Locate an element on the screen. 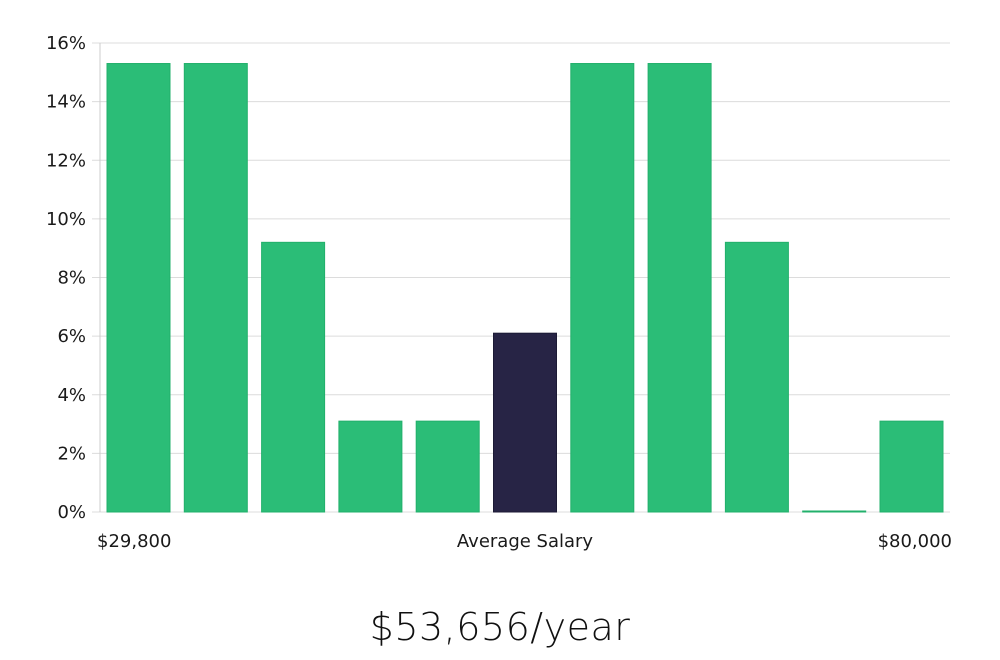 The height and width of the screenshot is (660, 1000). y-tick-label: 4% is located at coordinates (71, 395).